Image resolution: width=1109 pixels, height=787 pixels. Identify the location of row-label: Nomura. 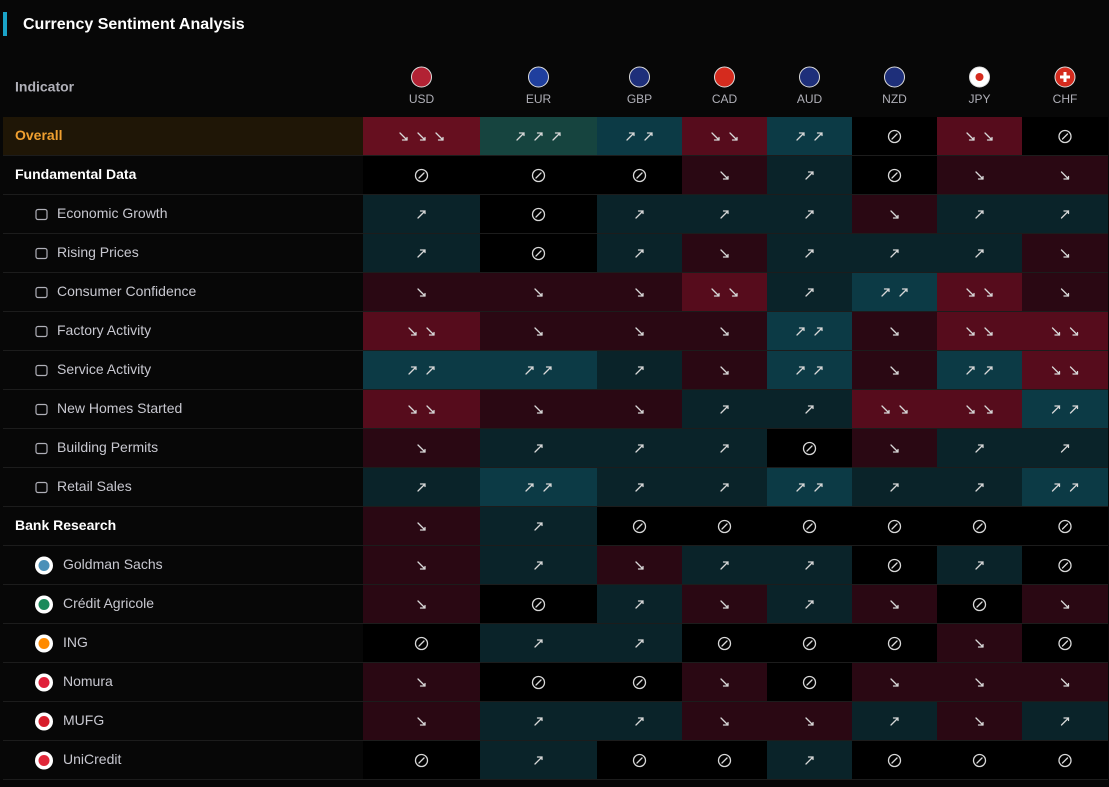
(88, 681).